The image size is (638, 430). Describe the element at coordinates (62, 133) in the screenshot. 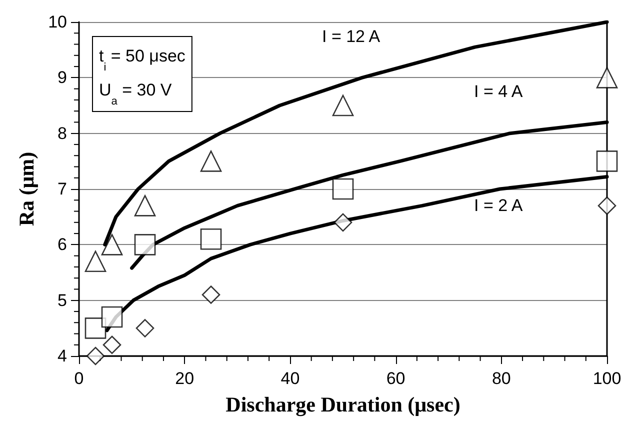

I see `y-tick-label: 8` at that location.